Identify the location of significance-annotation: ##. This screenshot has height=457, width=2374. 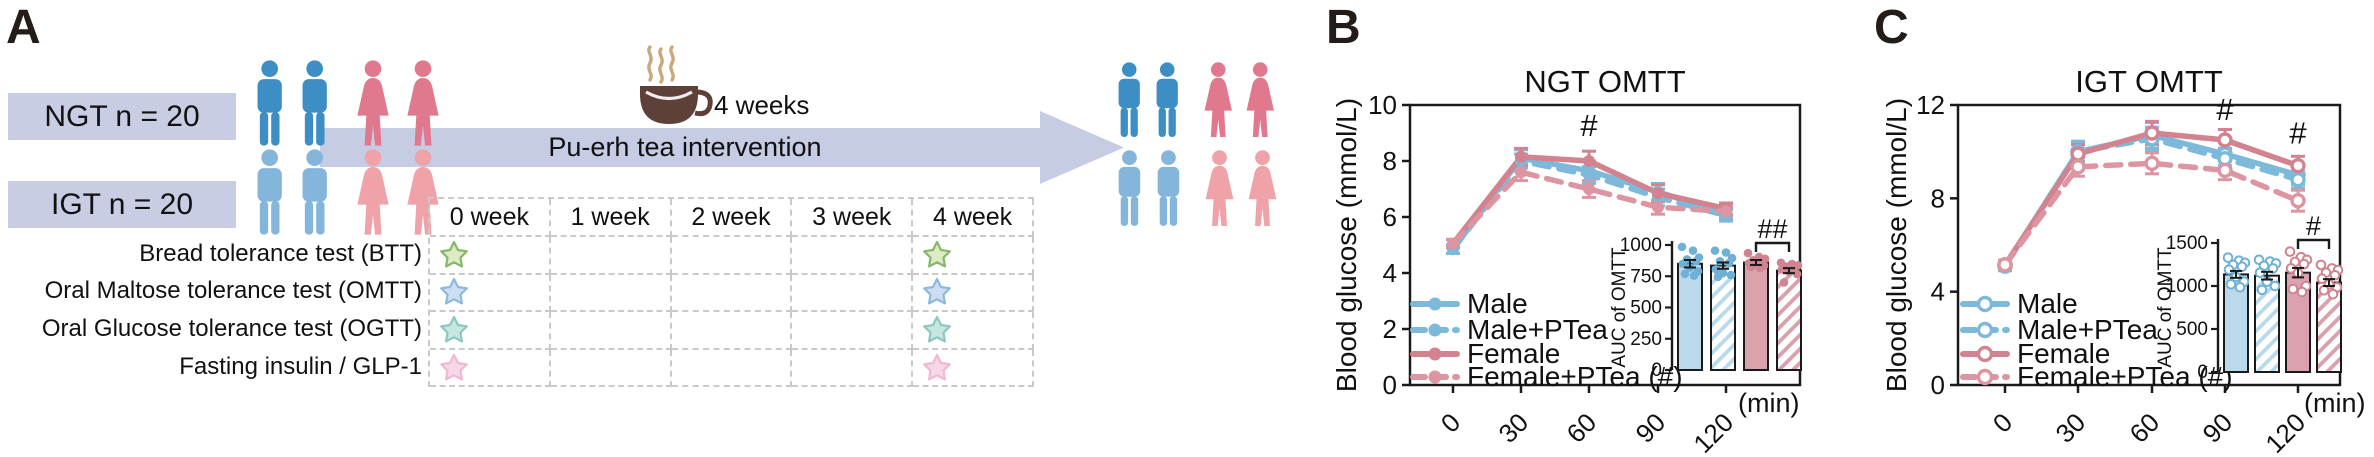
(1772, 229).